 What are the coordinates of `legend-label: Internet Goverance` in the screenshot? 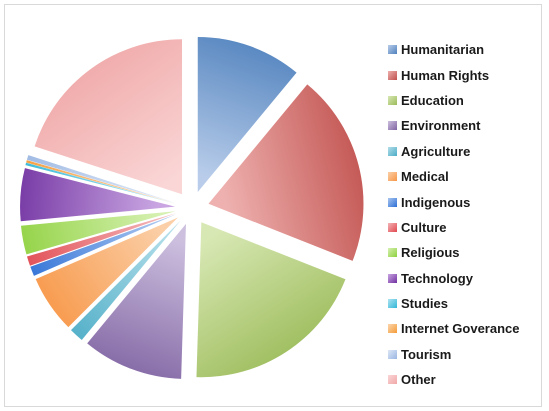 It's located at (460, 329).